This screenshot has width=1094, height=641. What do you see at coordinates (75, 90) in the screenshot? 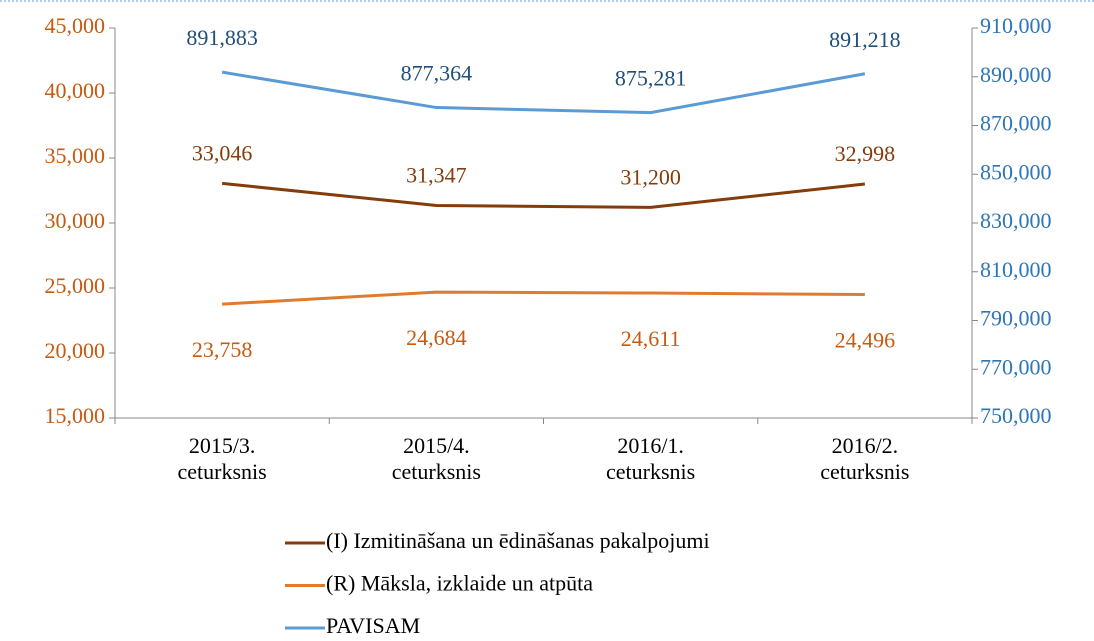
I see `y-tick-label: 40,000` at bounding box center [75, 90].